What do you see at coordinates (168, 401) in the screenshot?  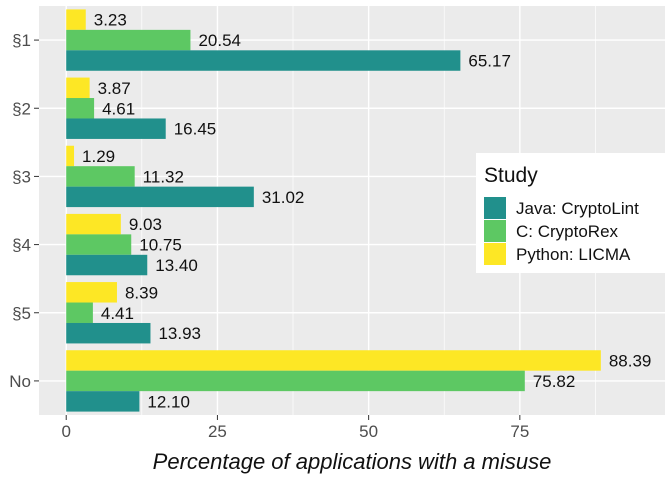 I see `bar-value-label: 12.10` at bounding box center [168, 401].